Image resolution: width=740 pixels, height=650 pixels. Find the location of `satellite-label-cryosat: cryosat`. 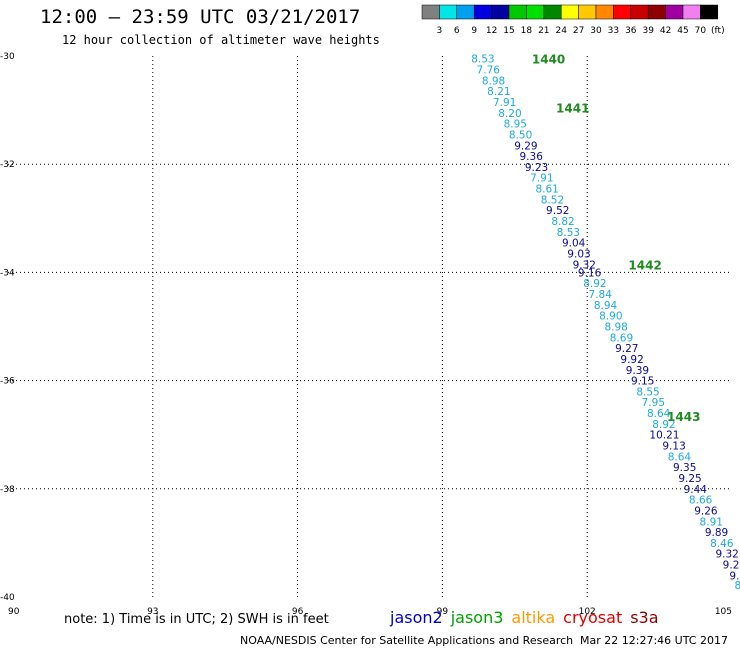

satellite-label-cryosat: cryosat is located at coordinates (593, 617).